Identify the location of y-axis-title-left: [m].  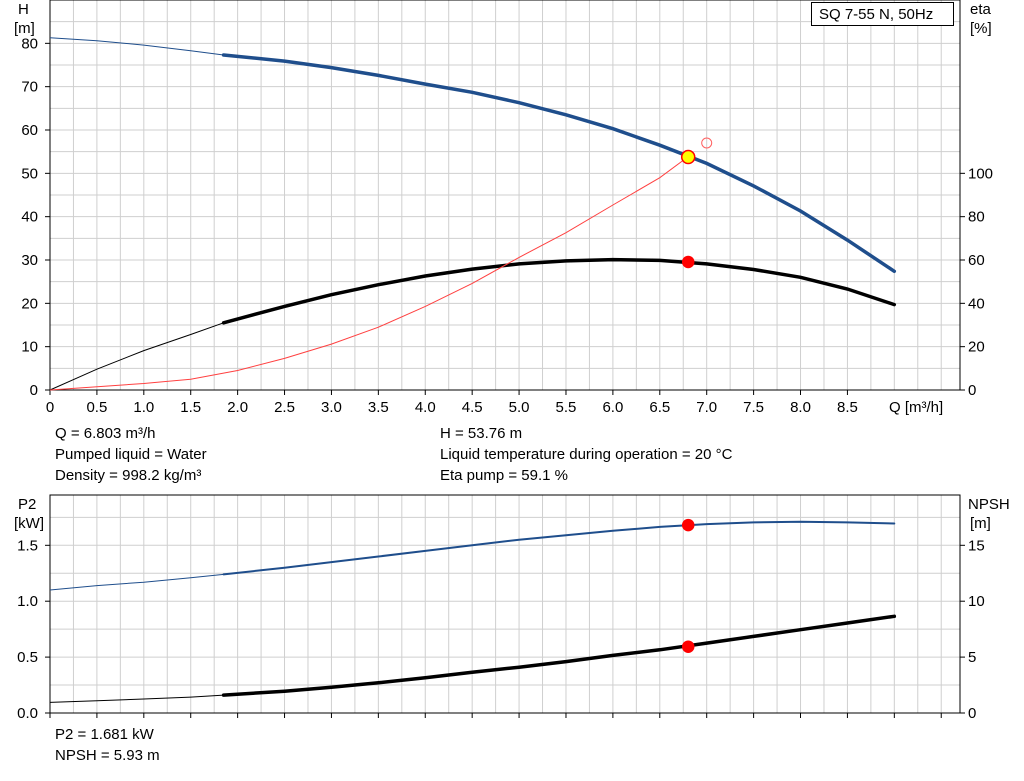
(24, 28).